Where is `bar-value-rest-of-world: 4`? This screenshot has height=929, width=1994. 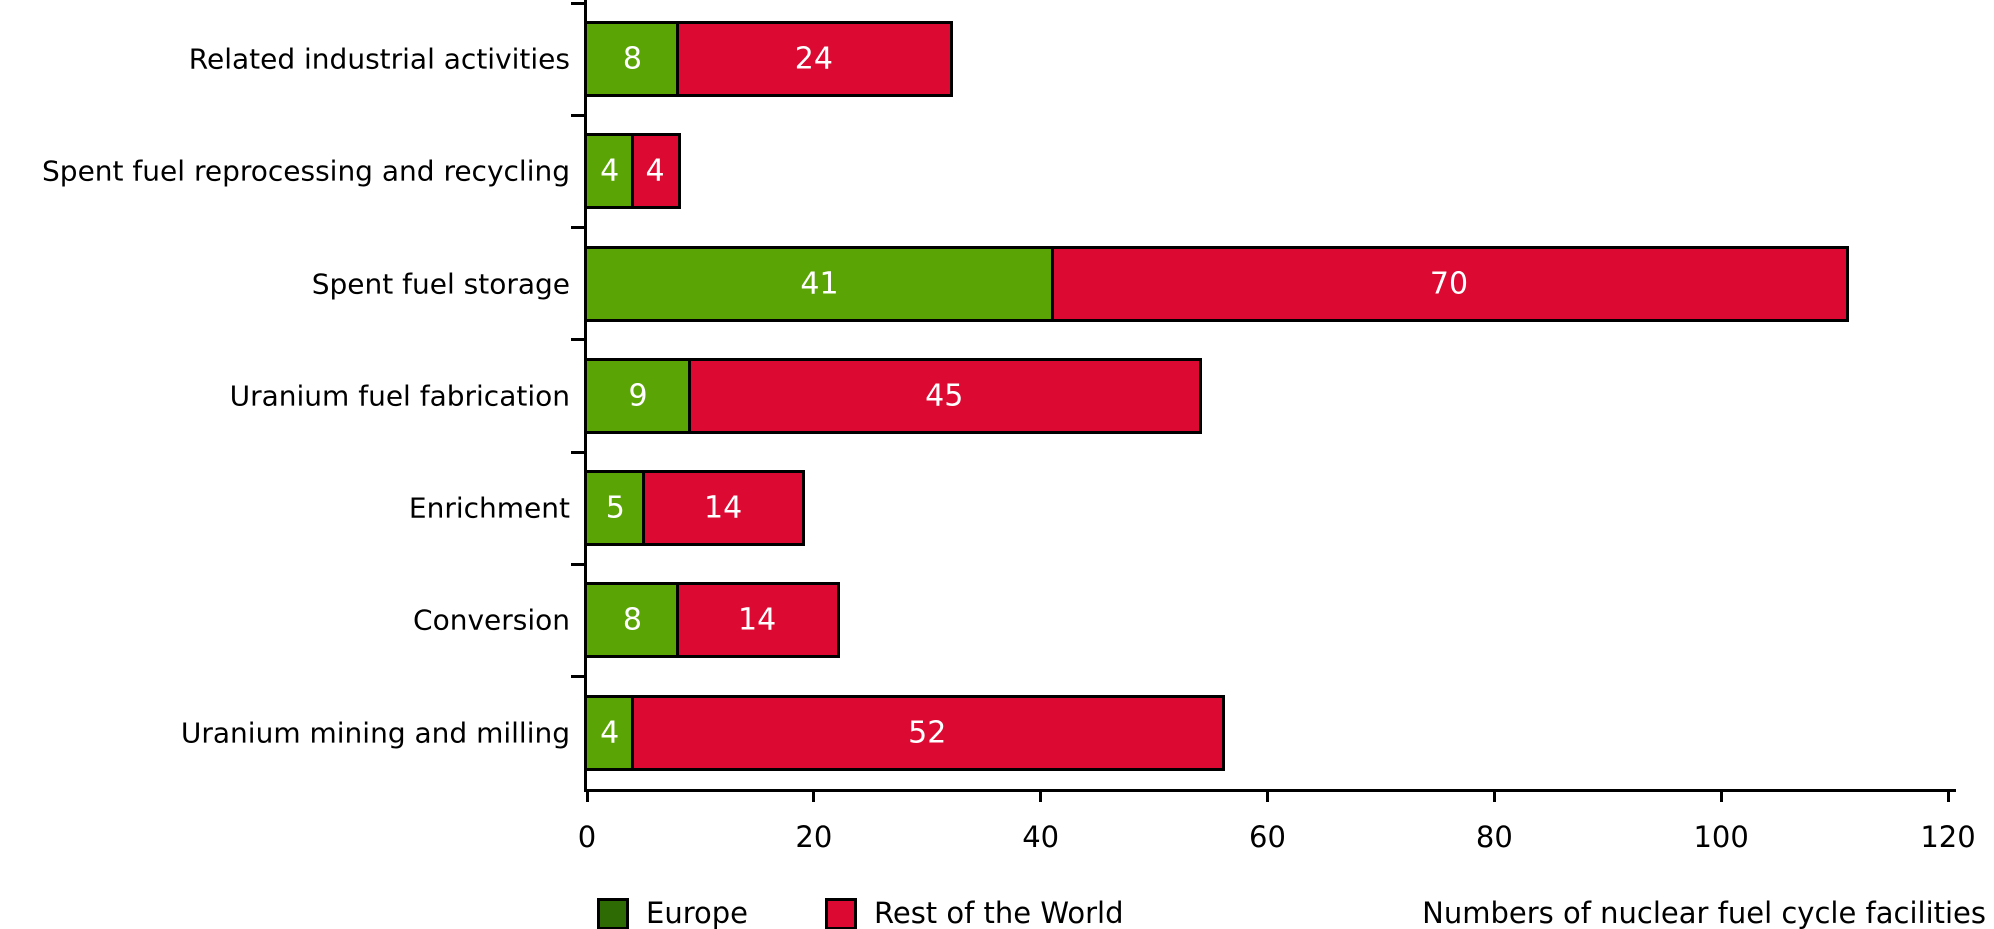
bar-value-rest-of-world: 4 is located at coordinates (655, 171).